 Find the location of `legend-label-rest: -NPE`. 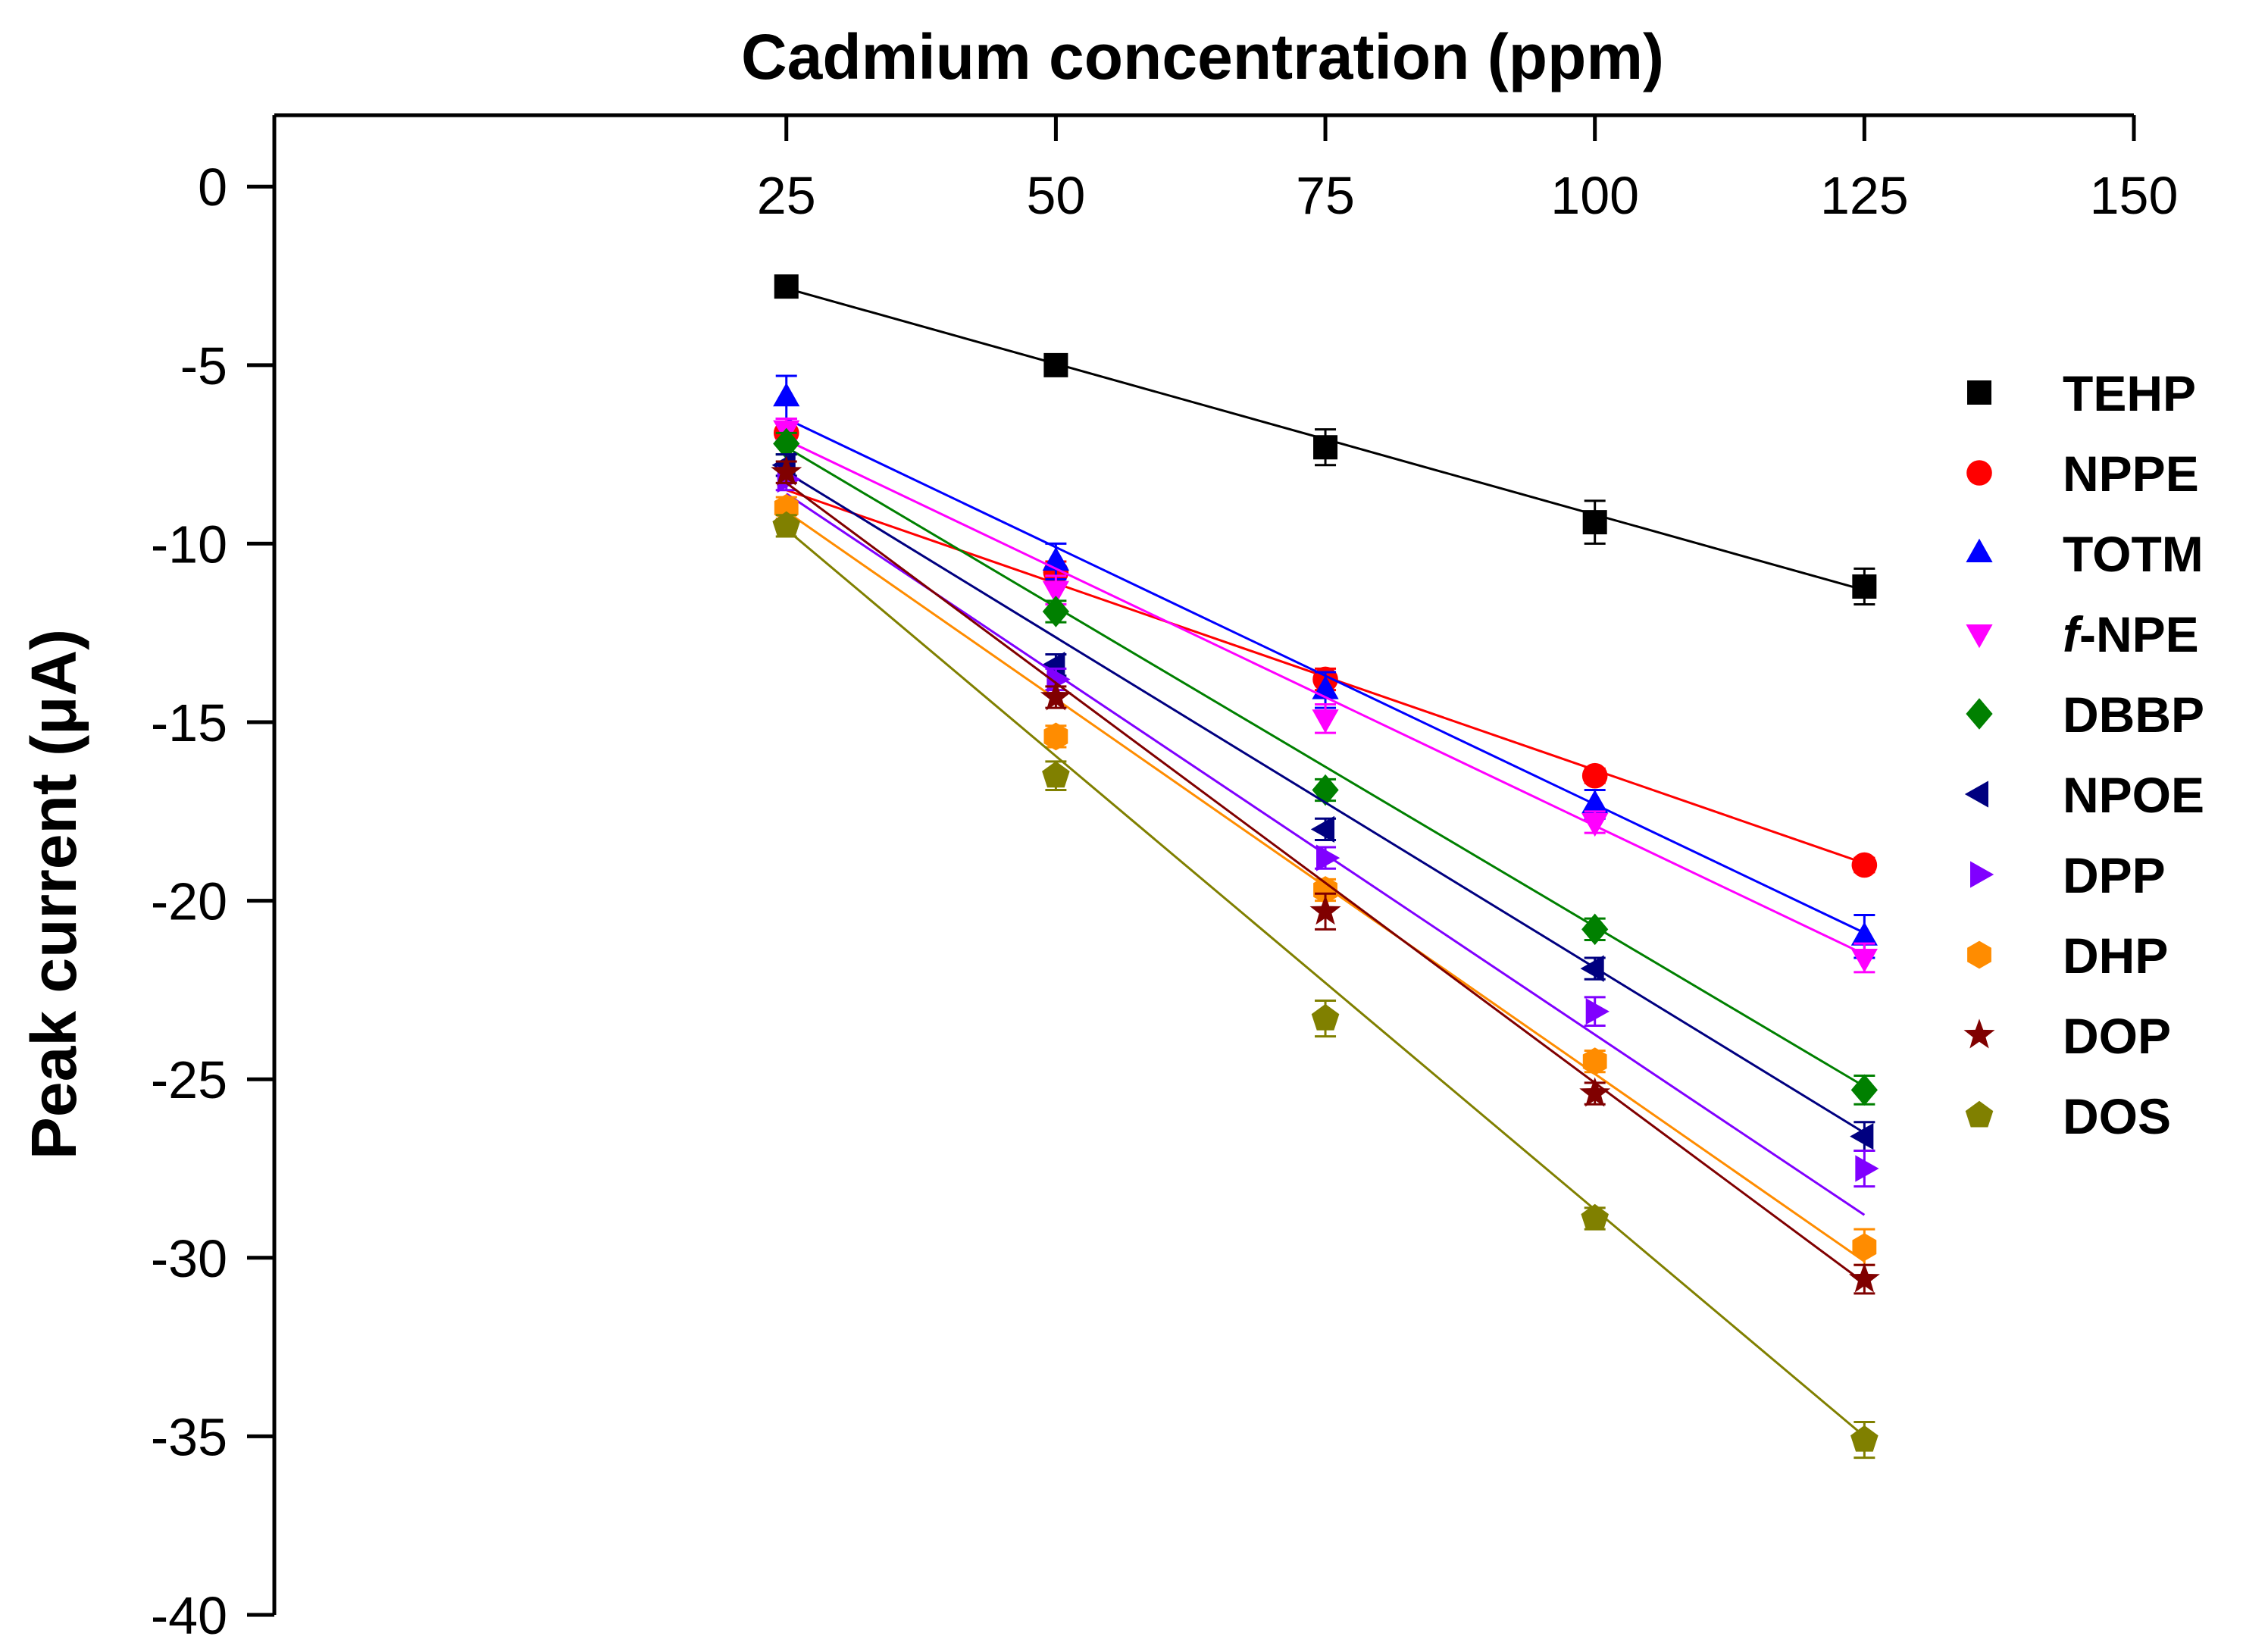

legend-label-rest: -NPE is located at coordinates (2139, 634).